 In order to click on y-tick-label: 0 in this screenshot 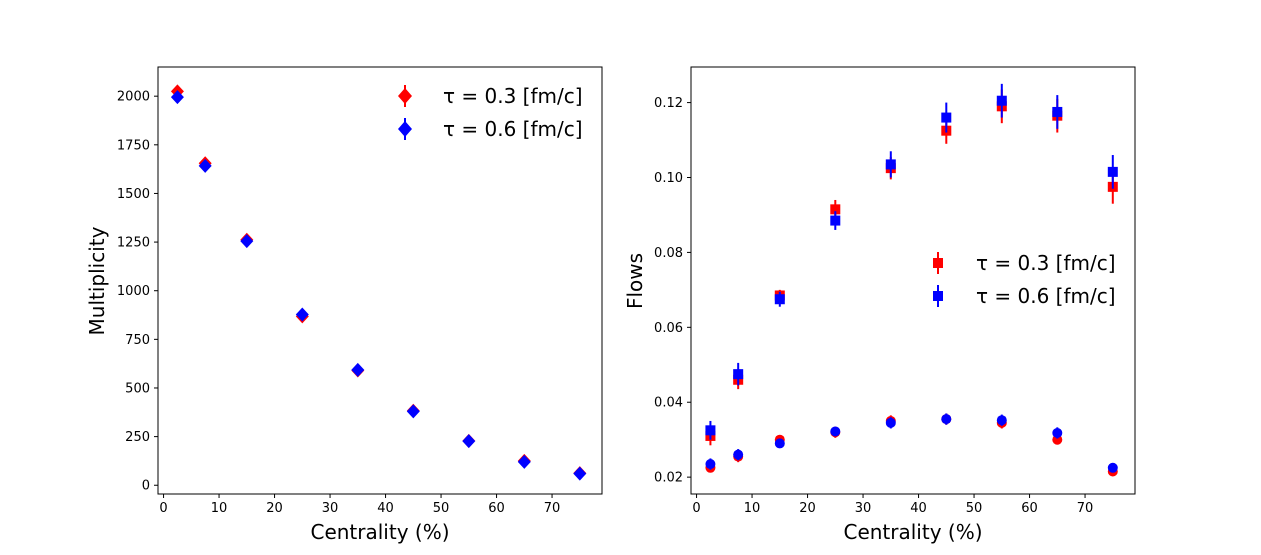, I will do `click(146, 486)`.